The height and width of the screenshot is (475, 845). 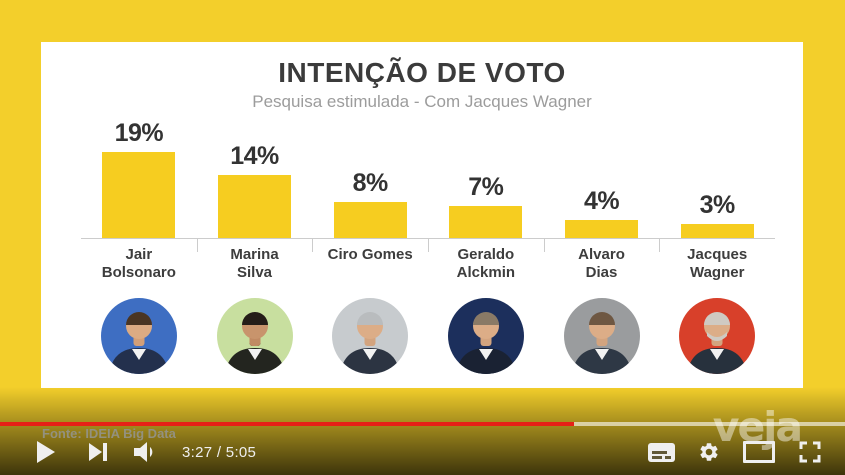 I want to click on avatar-jair-bolsonaro, so click(x=138, y=336).